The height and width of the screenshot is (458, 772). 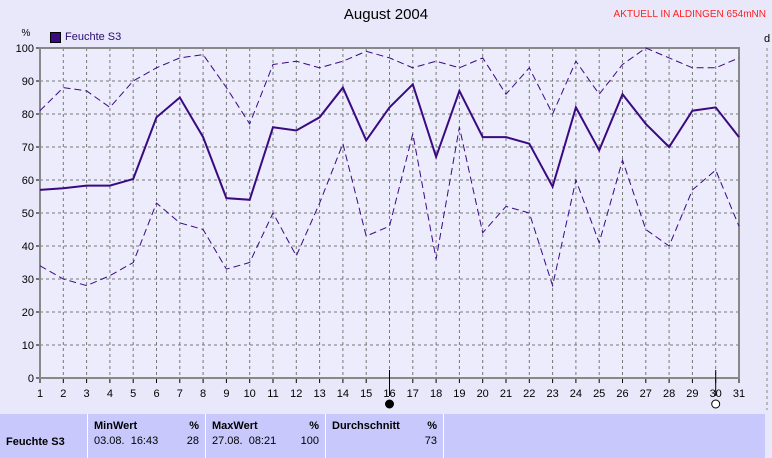 I want to click on station-label: AKTUELL IN ALDINGEN 654mNN, so click(x=689, y=14).